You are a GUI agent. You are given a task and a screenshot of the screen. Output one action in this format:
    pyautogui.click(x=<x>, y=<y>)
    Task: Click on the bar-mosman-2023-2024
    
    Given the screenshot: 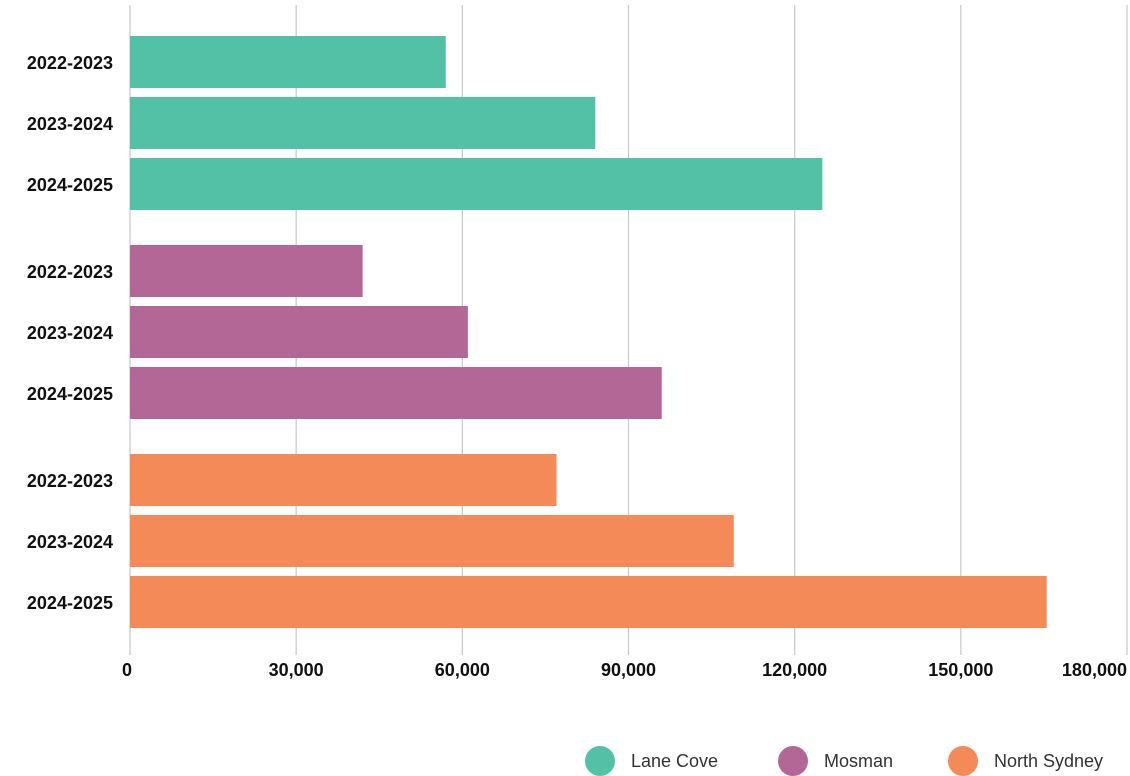 What is the action you would take?
    pyautogui.click(x=299, y=332)
    